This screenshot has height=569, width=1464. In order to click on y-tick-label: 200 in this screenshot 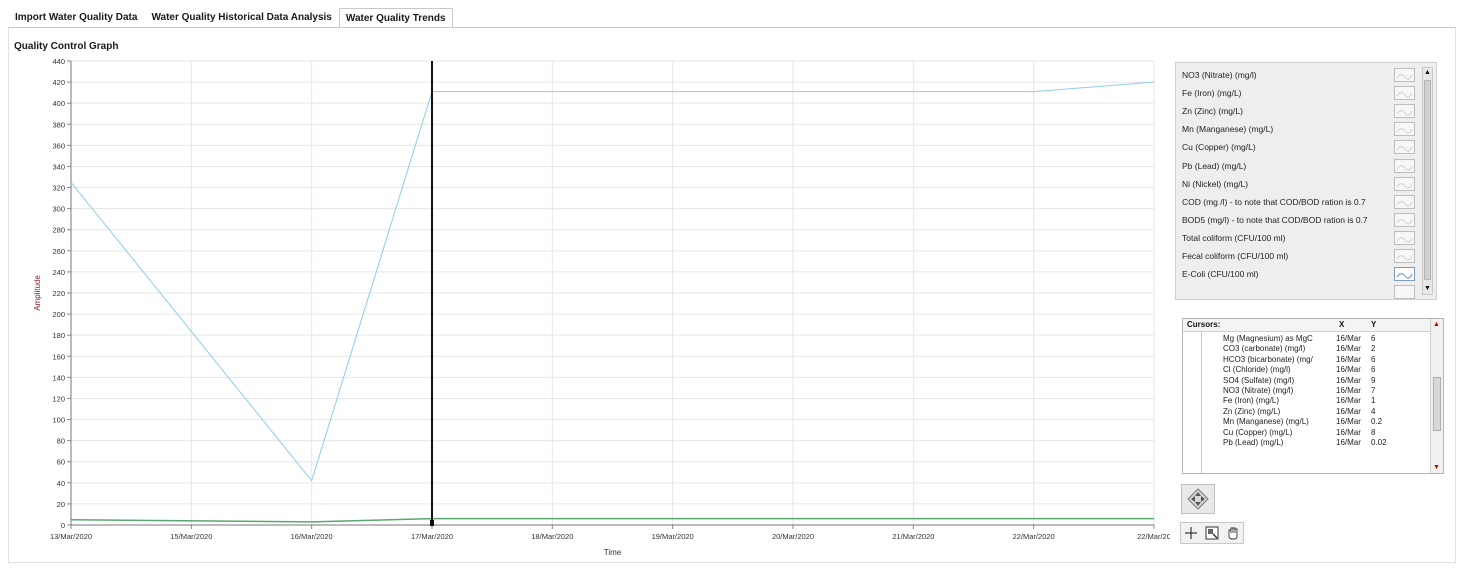, I will do `click(58, 314)`.